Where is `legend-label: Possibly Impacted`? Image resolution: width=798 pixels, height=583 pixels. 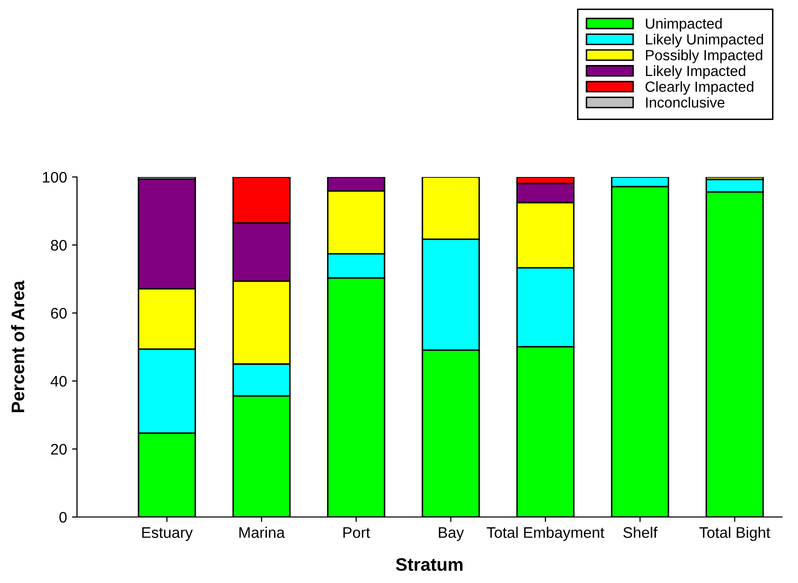
legend-label: Possibly Impacted is located at coordinates (704, 57).